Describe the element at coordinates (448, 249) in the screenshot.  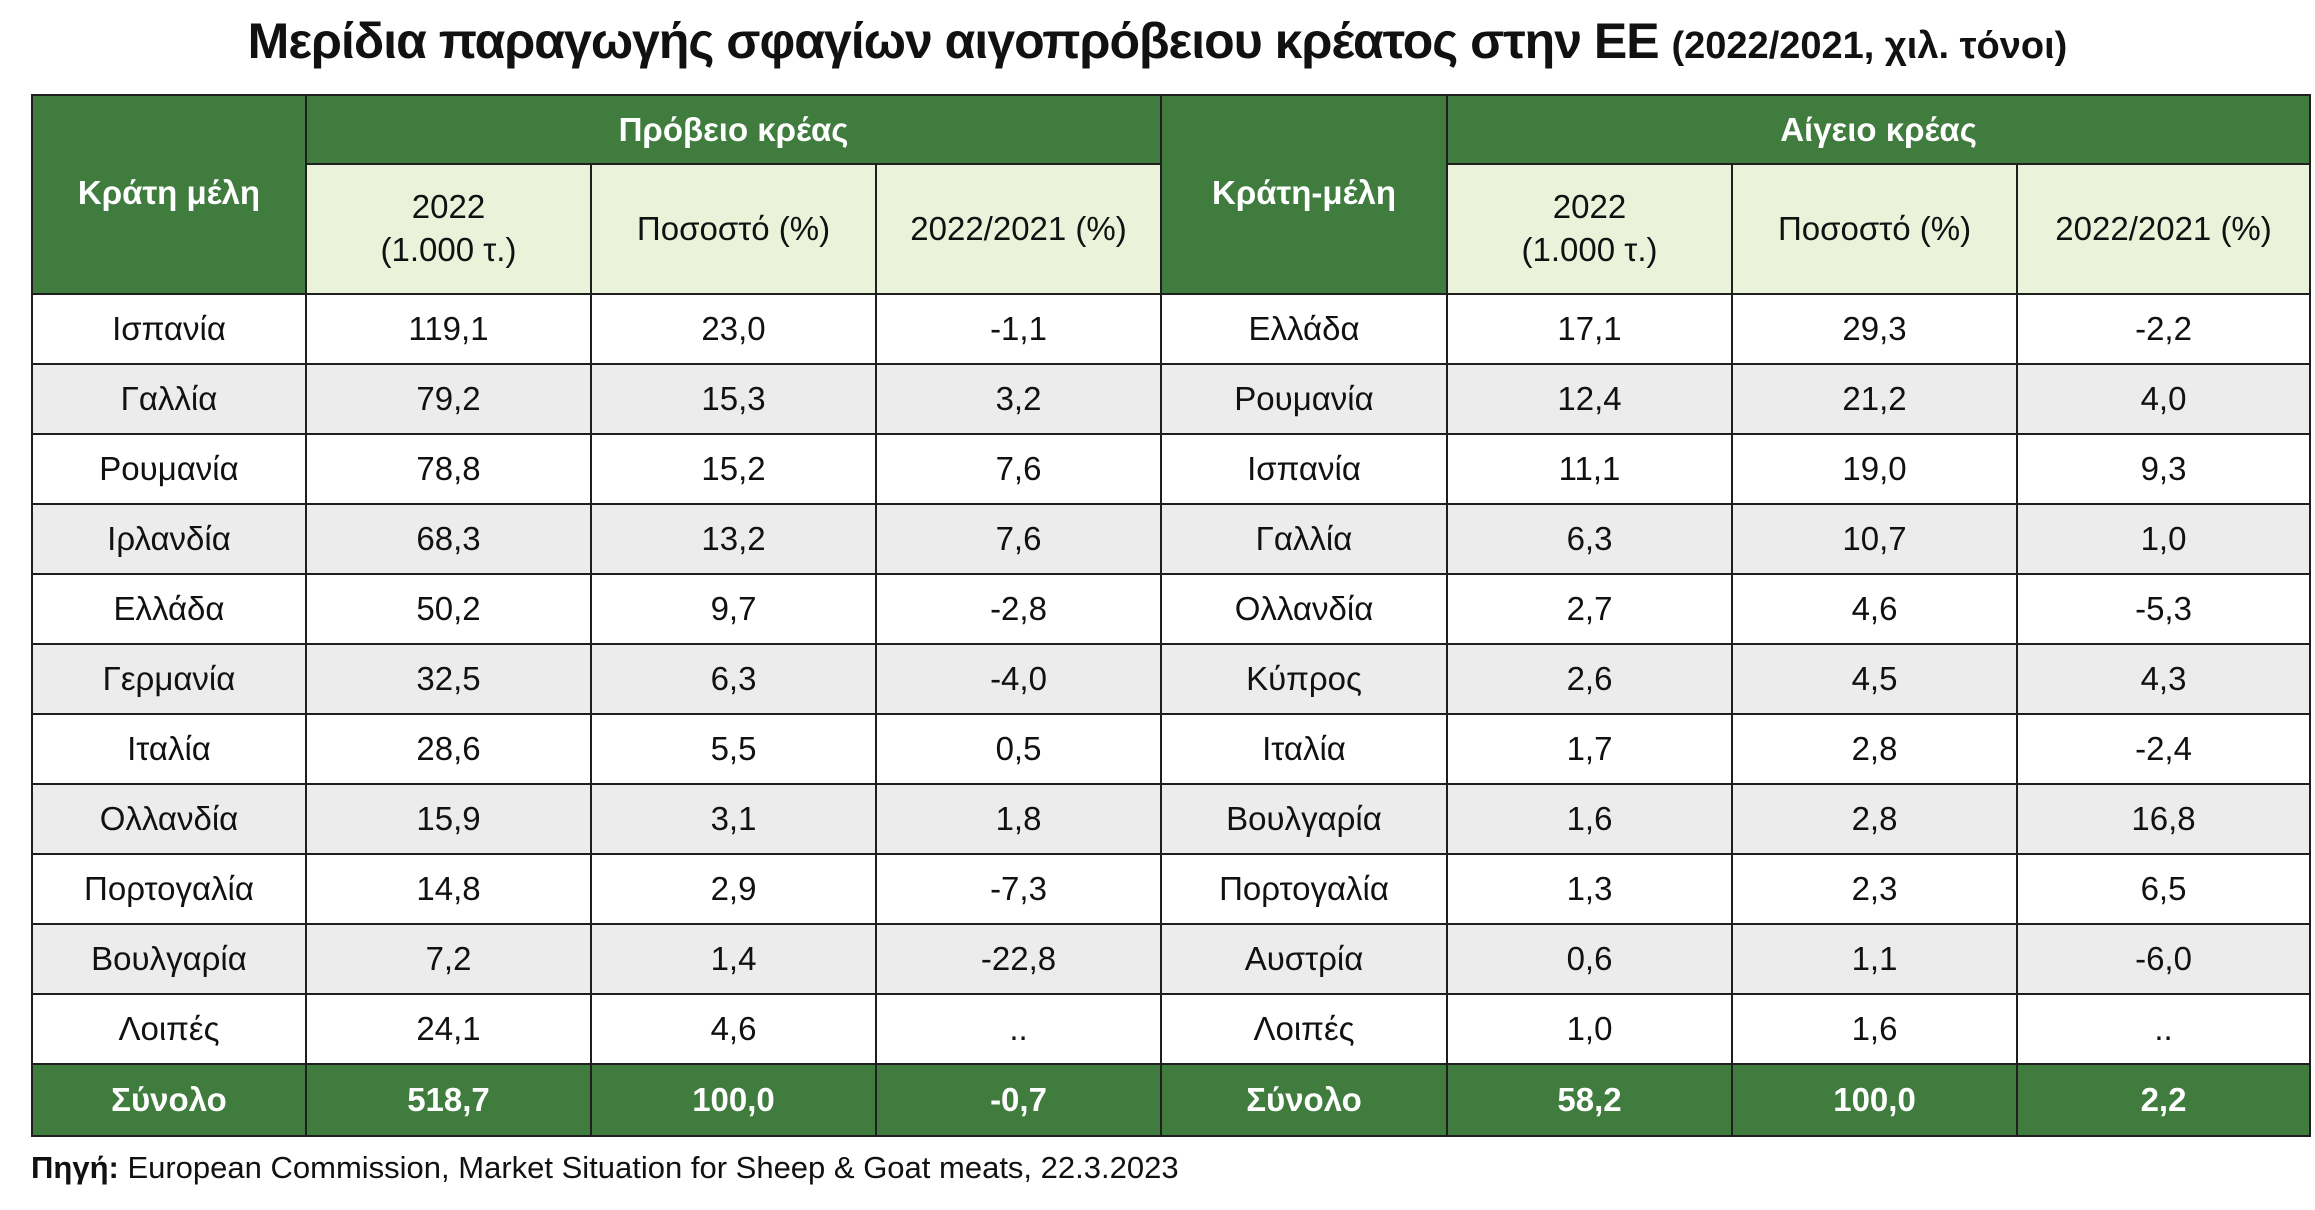
I see `sheep-col-year-line2: (1.000 τ.)` at that location.